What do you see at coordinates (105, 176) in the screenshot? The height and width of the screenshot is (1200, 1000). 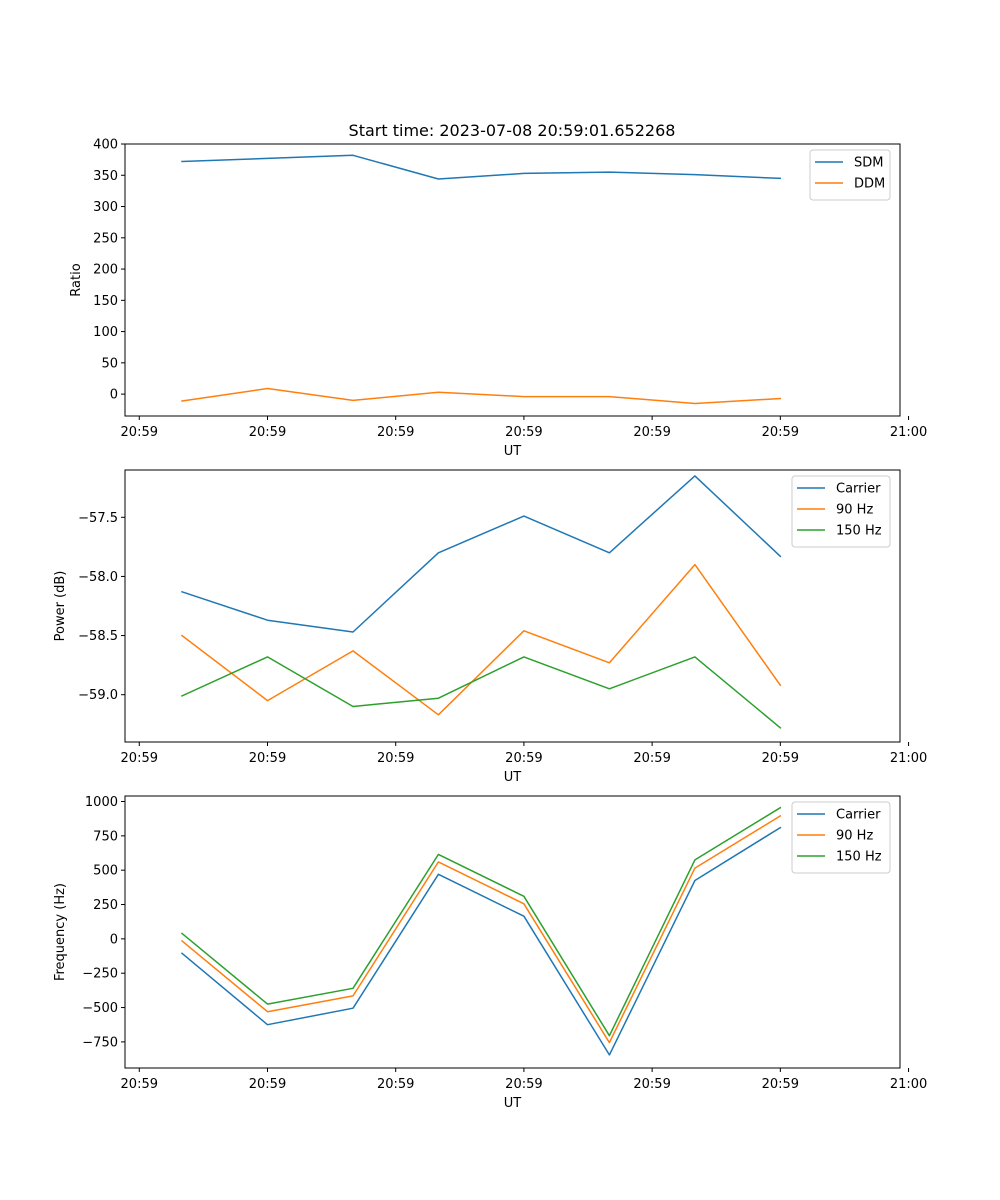 I see `y-tick-label: 350` at bounding box center [105, 176].